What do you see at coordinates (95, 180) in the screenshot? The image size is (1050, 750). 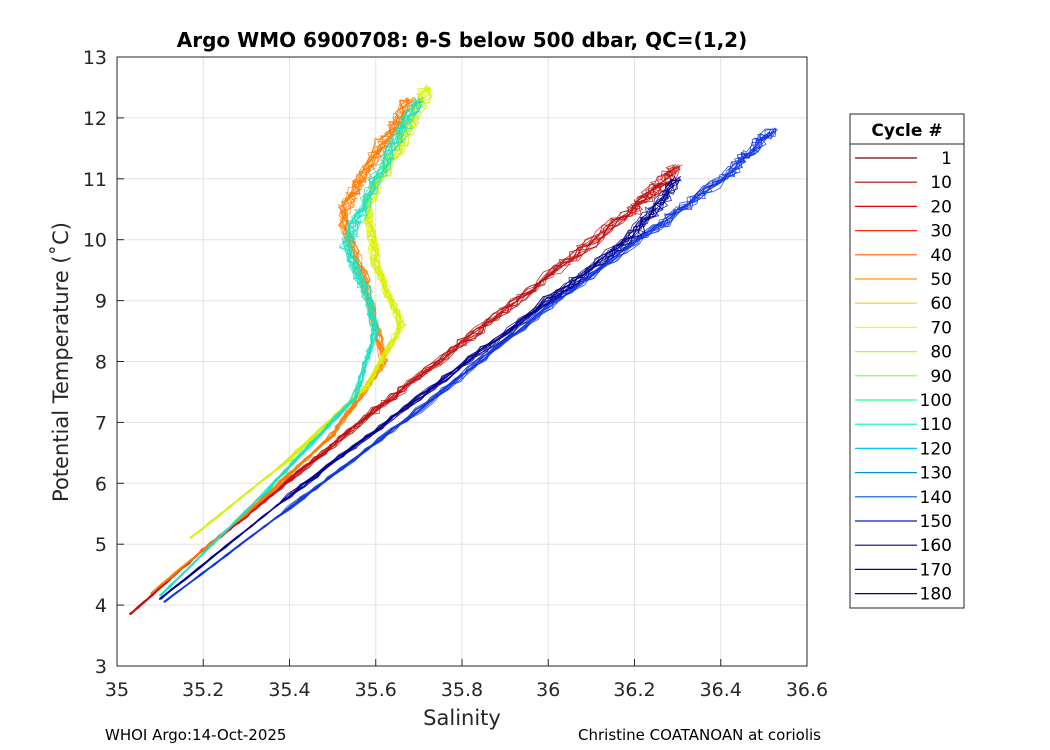 I see `y-tick-label: 11` at bounding box center [95, 180].